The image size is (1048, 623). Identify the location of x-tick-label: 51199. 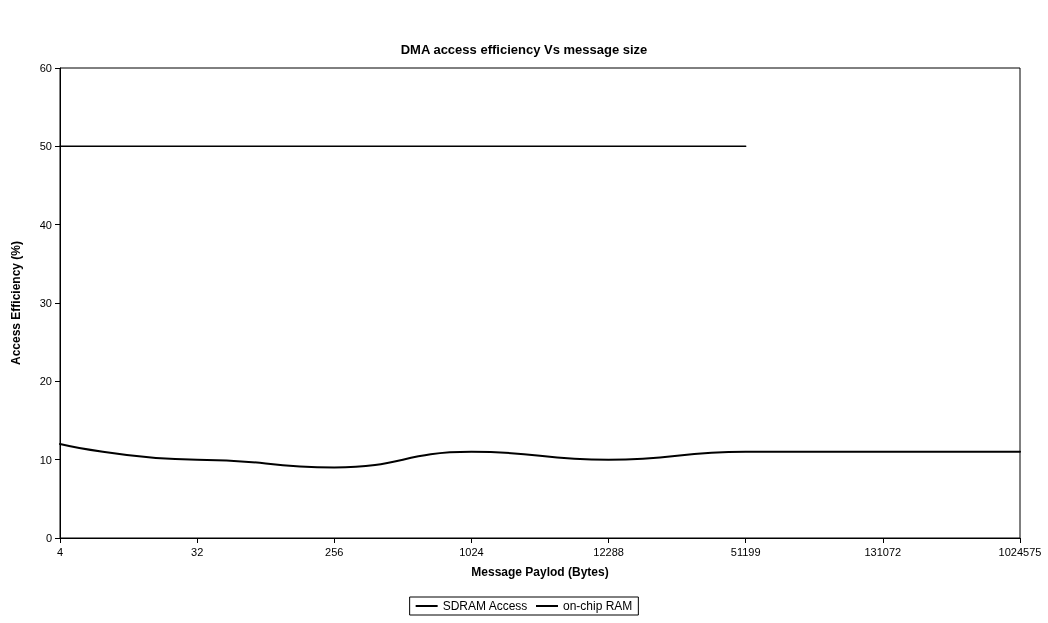
(745, 551).